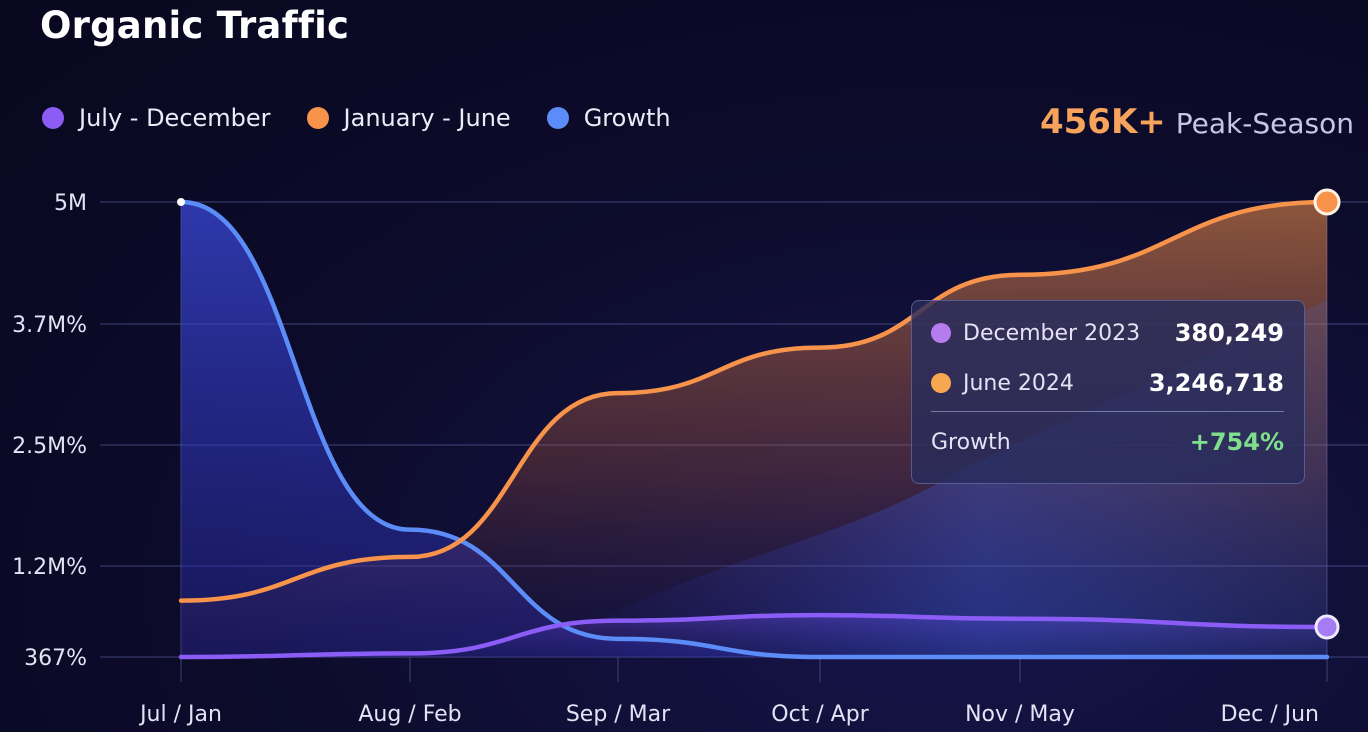 This screenshot has width=1368, height=732. What do you see at coordinates (181, 202) in the screenshot?
I see `growth-start-marker` at bounding box center [181, 202].